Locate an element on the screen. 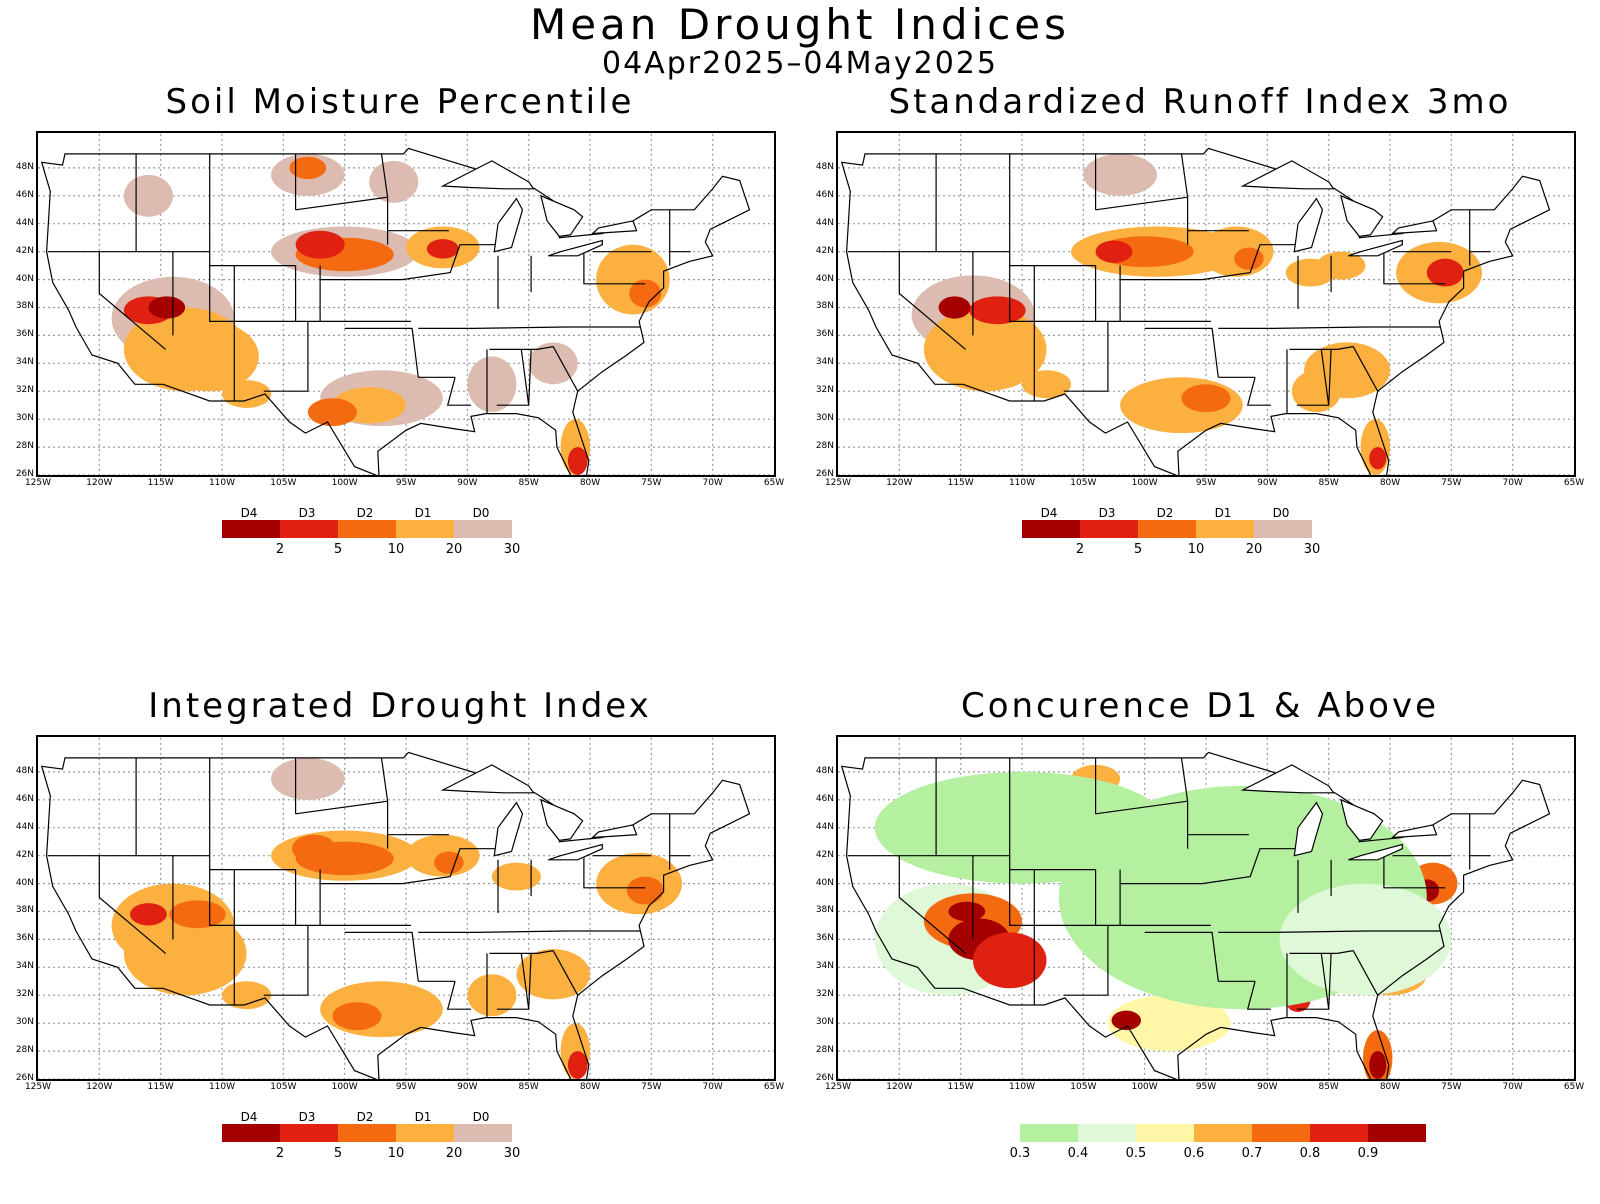 Image resolution: width=1600 pixels, height=1204 pixels. map-area is located at coordinates (1206, 908).